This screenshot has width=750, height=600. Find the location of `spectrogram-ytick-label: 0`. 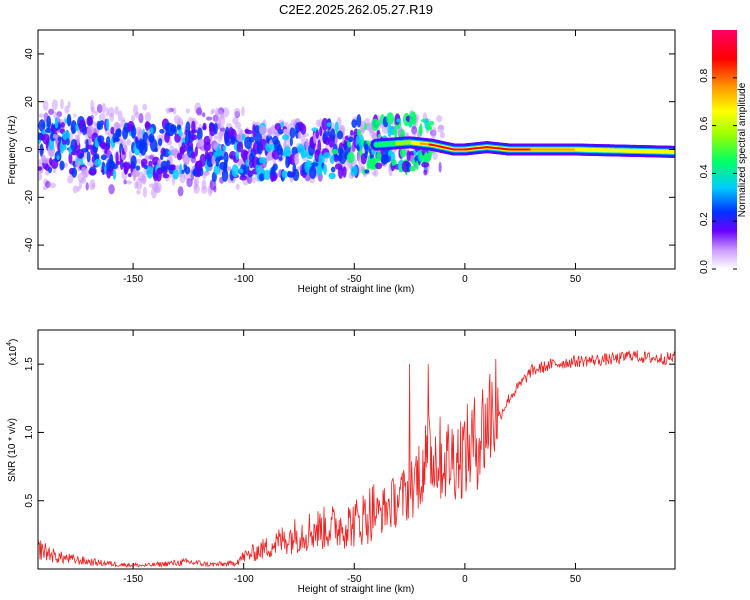

spectrogram-ytick-label: 0 is located at coordinates (29, 149).